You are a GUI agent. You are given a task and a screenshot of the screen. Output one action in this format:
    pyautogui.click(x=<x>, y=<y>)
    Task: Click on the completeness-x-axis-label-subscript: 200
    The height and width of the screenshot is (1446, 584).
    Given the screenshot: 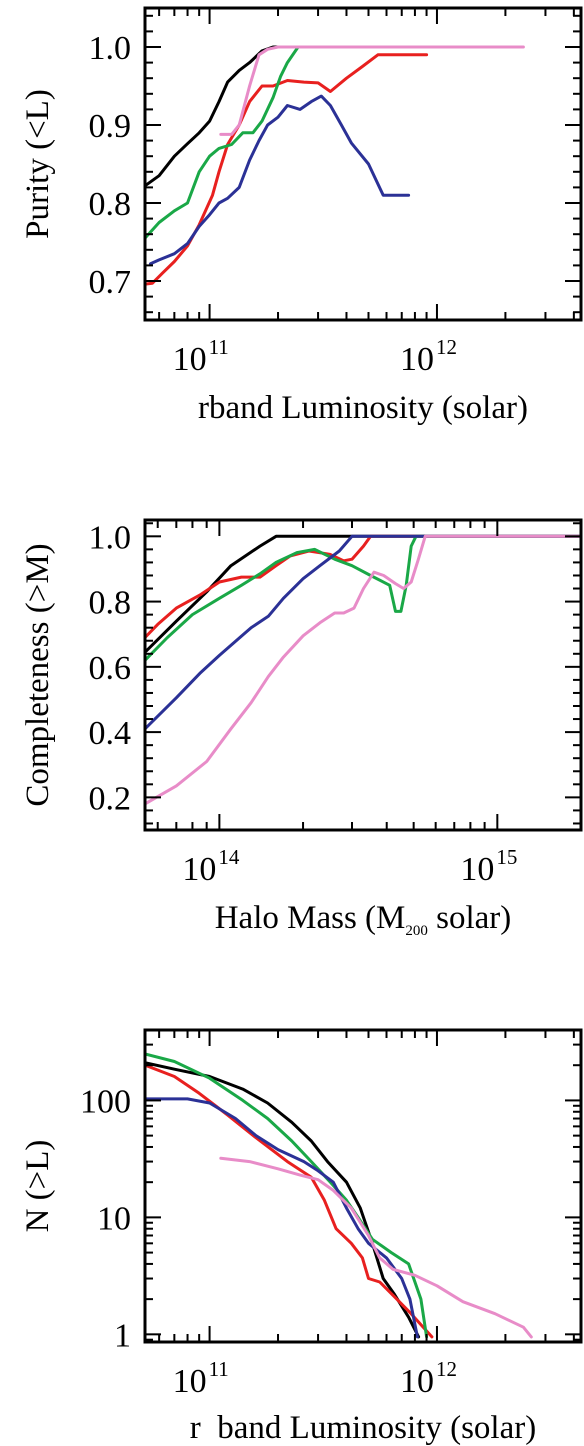 What is the action you would take?
    pyautogui.click(x=416, y=931)
    